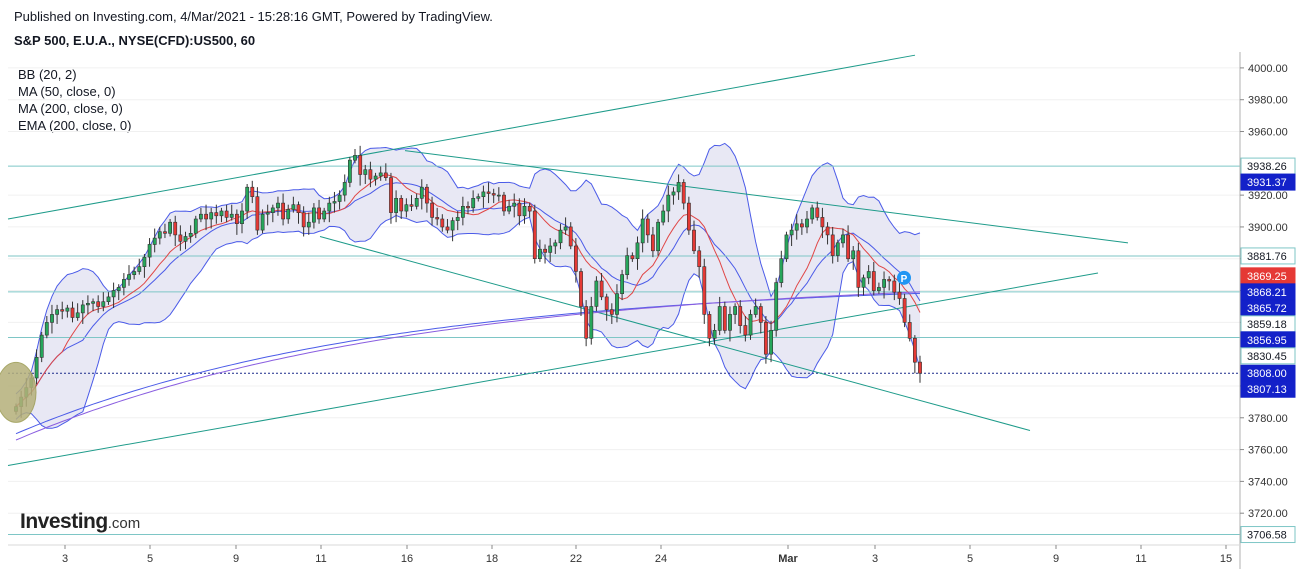 The width and height of the screenshot is (1299, 569). I want to click on indicator-bb: BB (20, 2), so click(47, 74).